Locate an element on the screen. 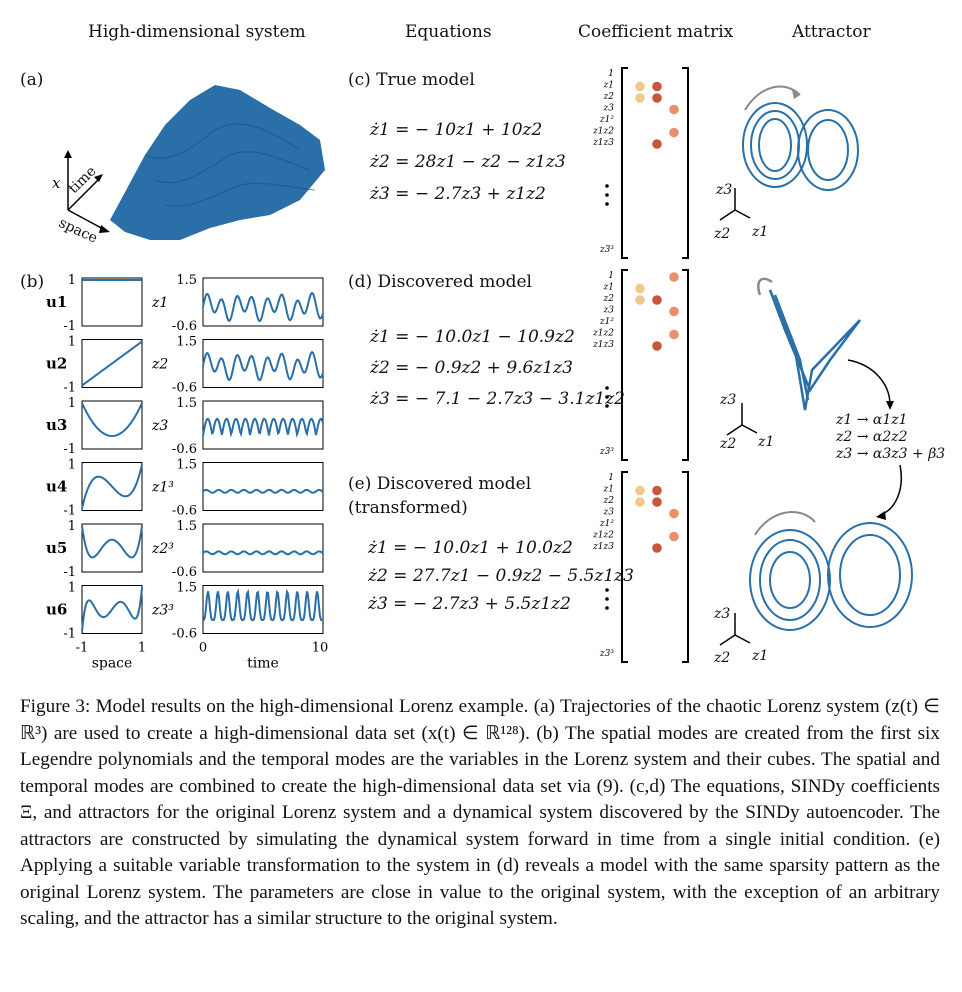 The width and height of the screenshot is (962, 992). transformation-rules: z1 → α1z1 z2 → α2z2 z3 → α3z3 + β3 is located at coordinates (890, 437).